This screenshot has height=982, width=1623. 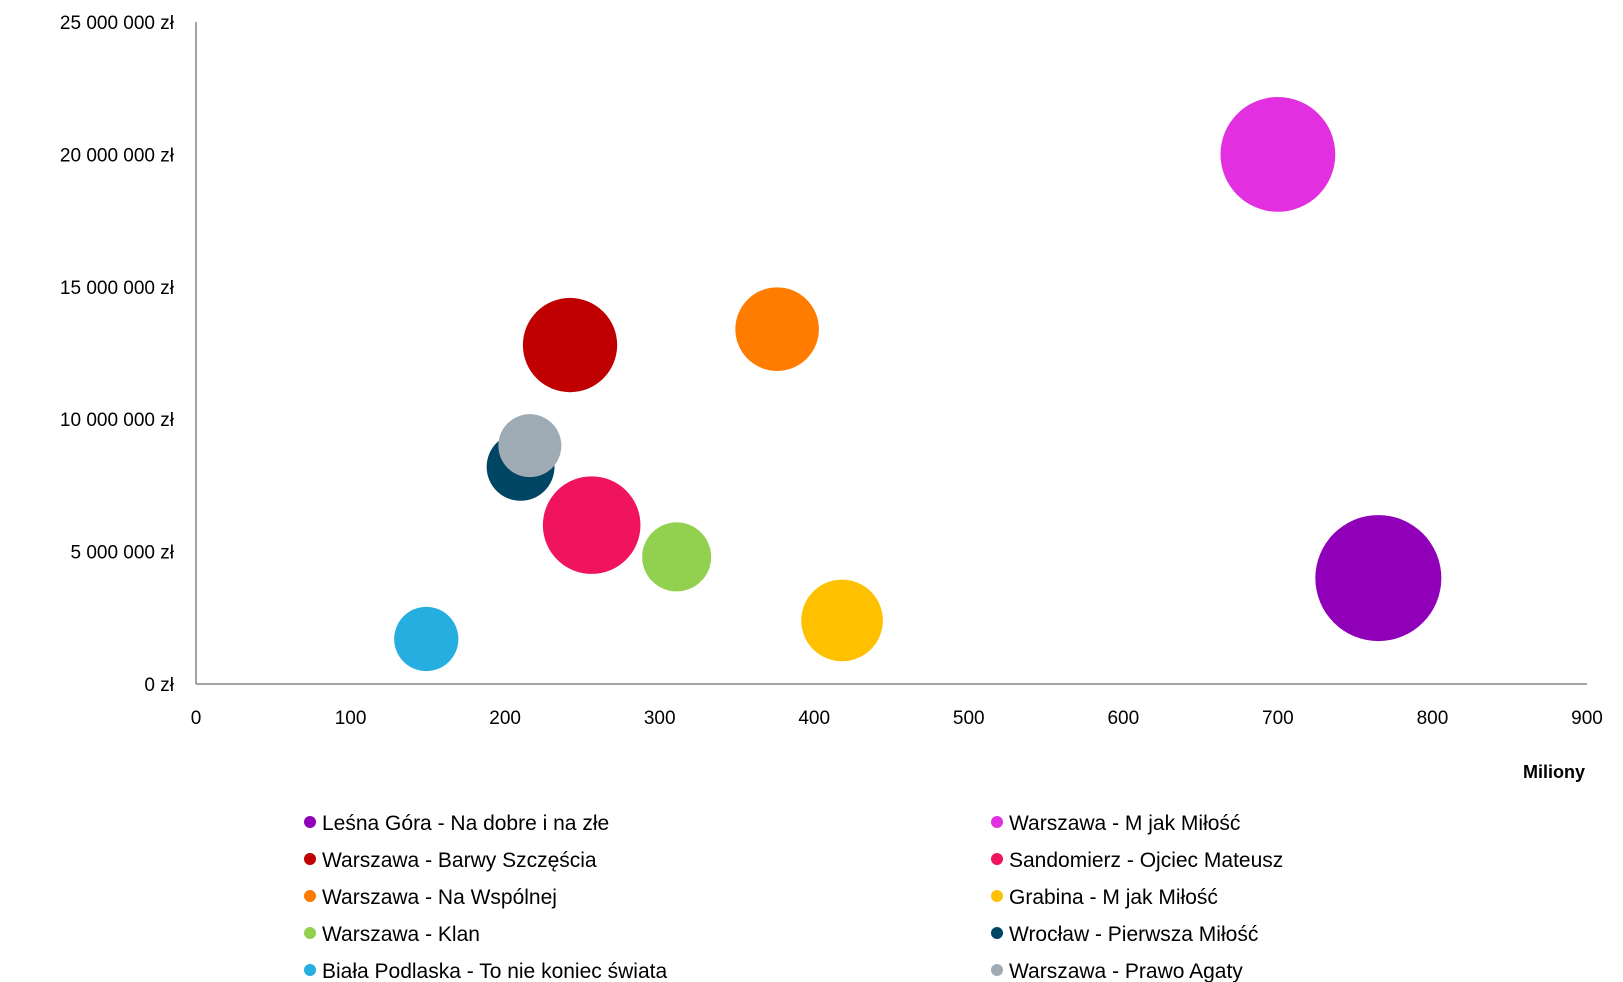 What do you see at coordinates (117, 420) in the screenshot?
I see `y-tick-label: 10 000 000 zł` at bounding box center [117, 420].